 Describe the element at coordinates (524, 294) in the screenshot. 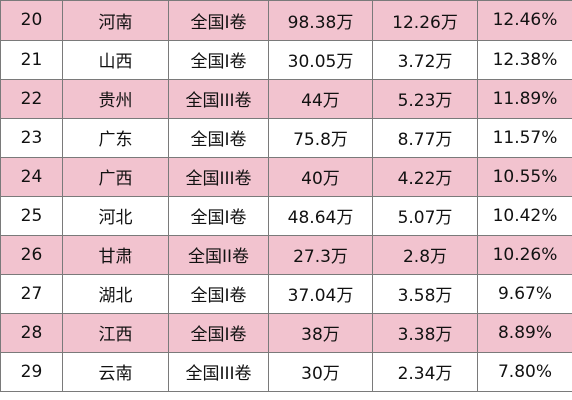

I see `rate-cell: 9.67%` at that location.